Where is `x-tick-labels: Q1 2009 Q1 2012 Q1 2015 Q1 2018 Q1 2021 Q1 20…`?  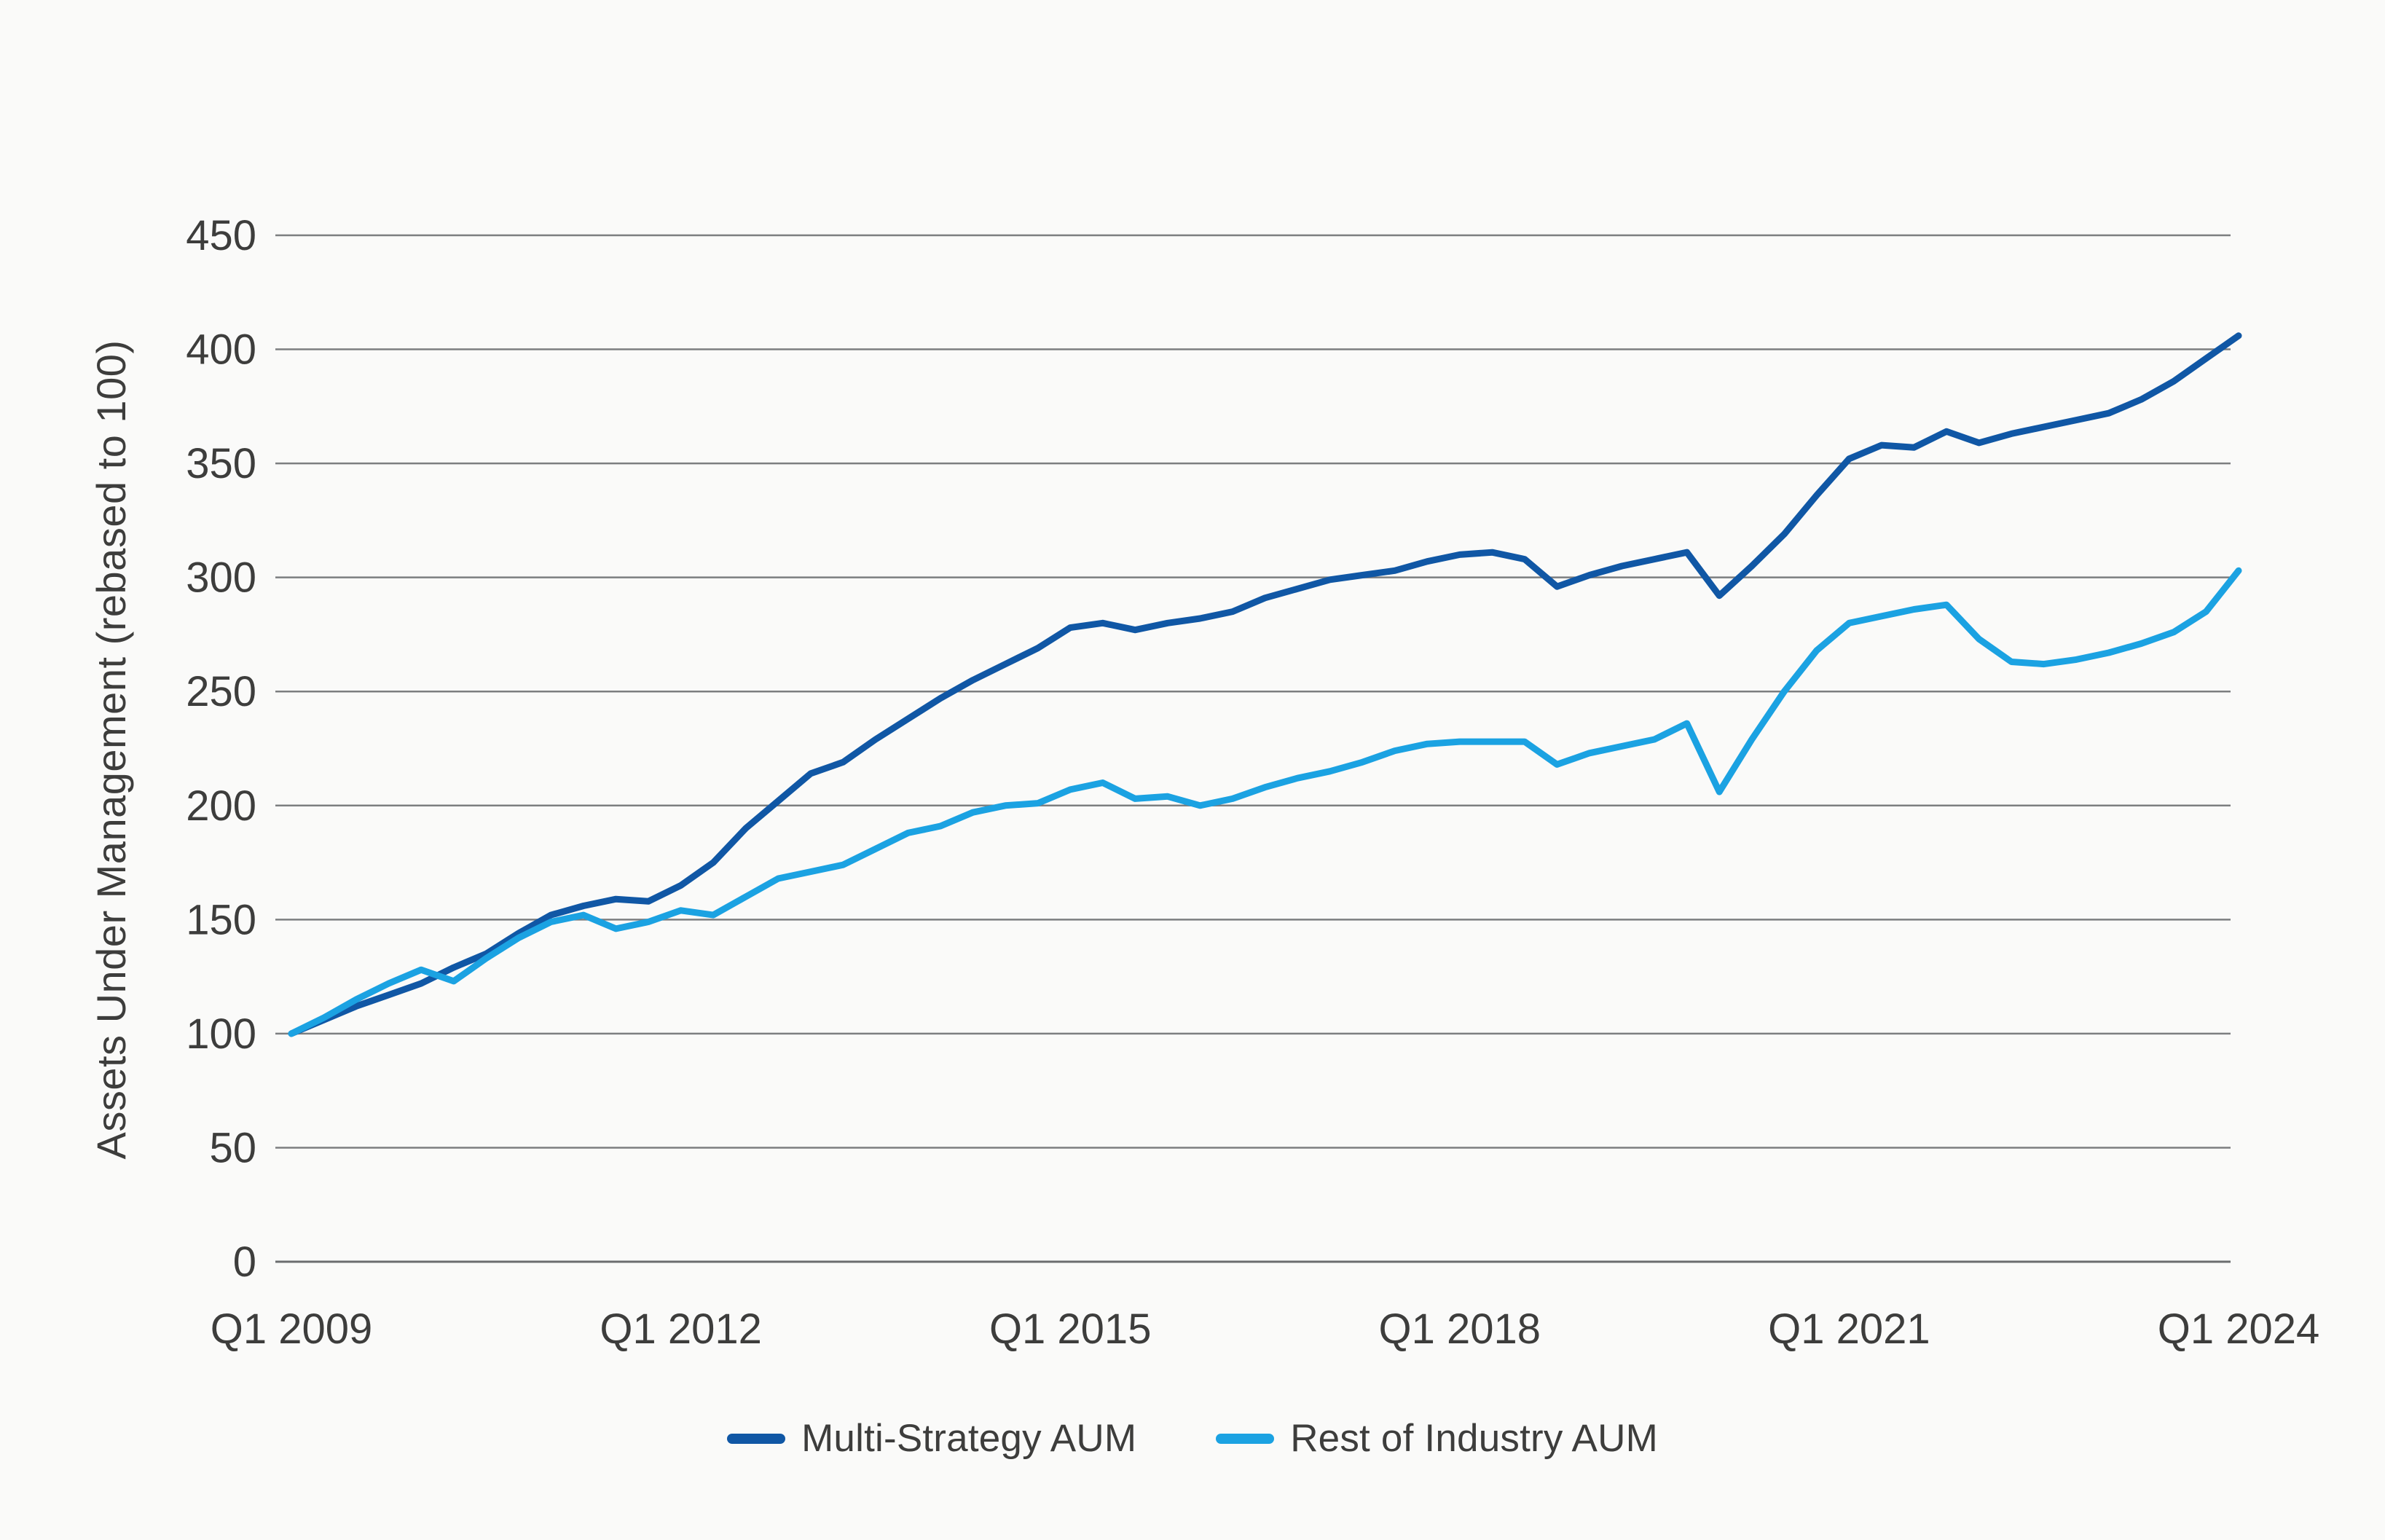 x-tick-labels: Q1 2009 Q1 2012 Q1 2015 Q1 2018 Q1 2021 Q1 20… is located at coordinates (1265, 1329).